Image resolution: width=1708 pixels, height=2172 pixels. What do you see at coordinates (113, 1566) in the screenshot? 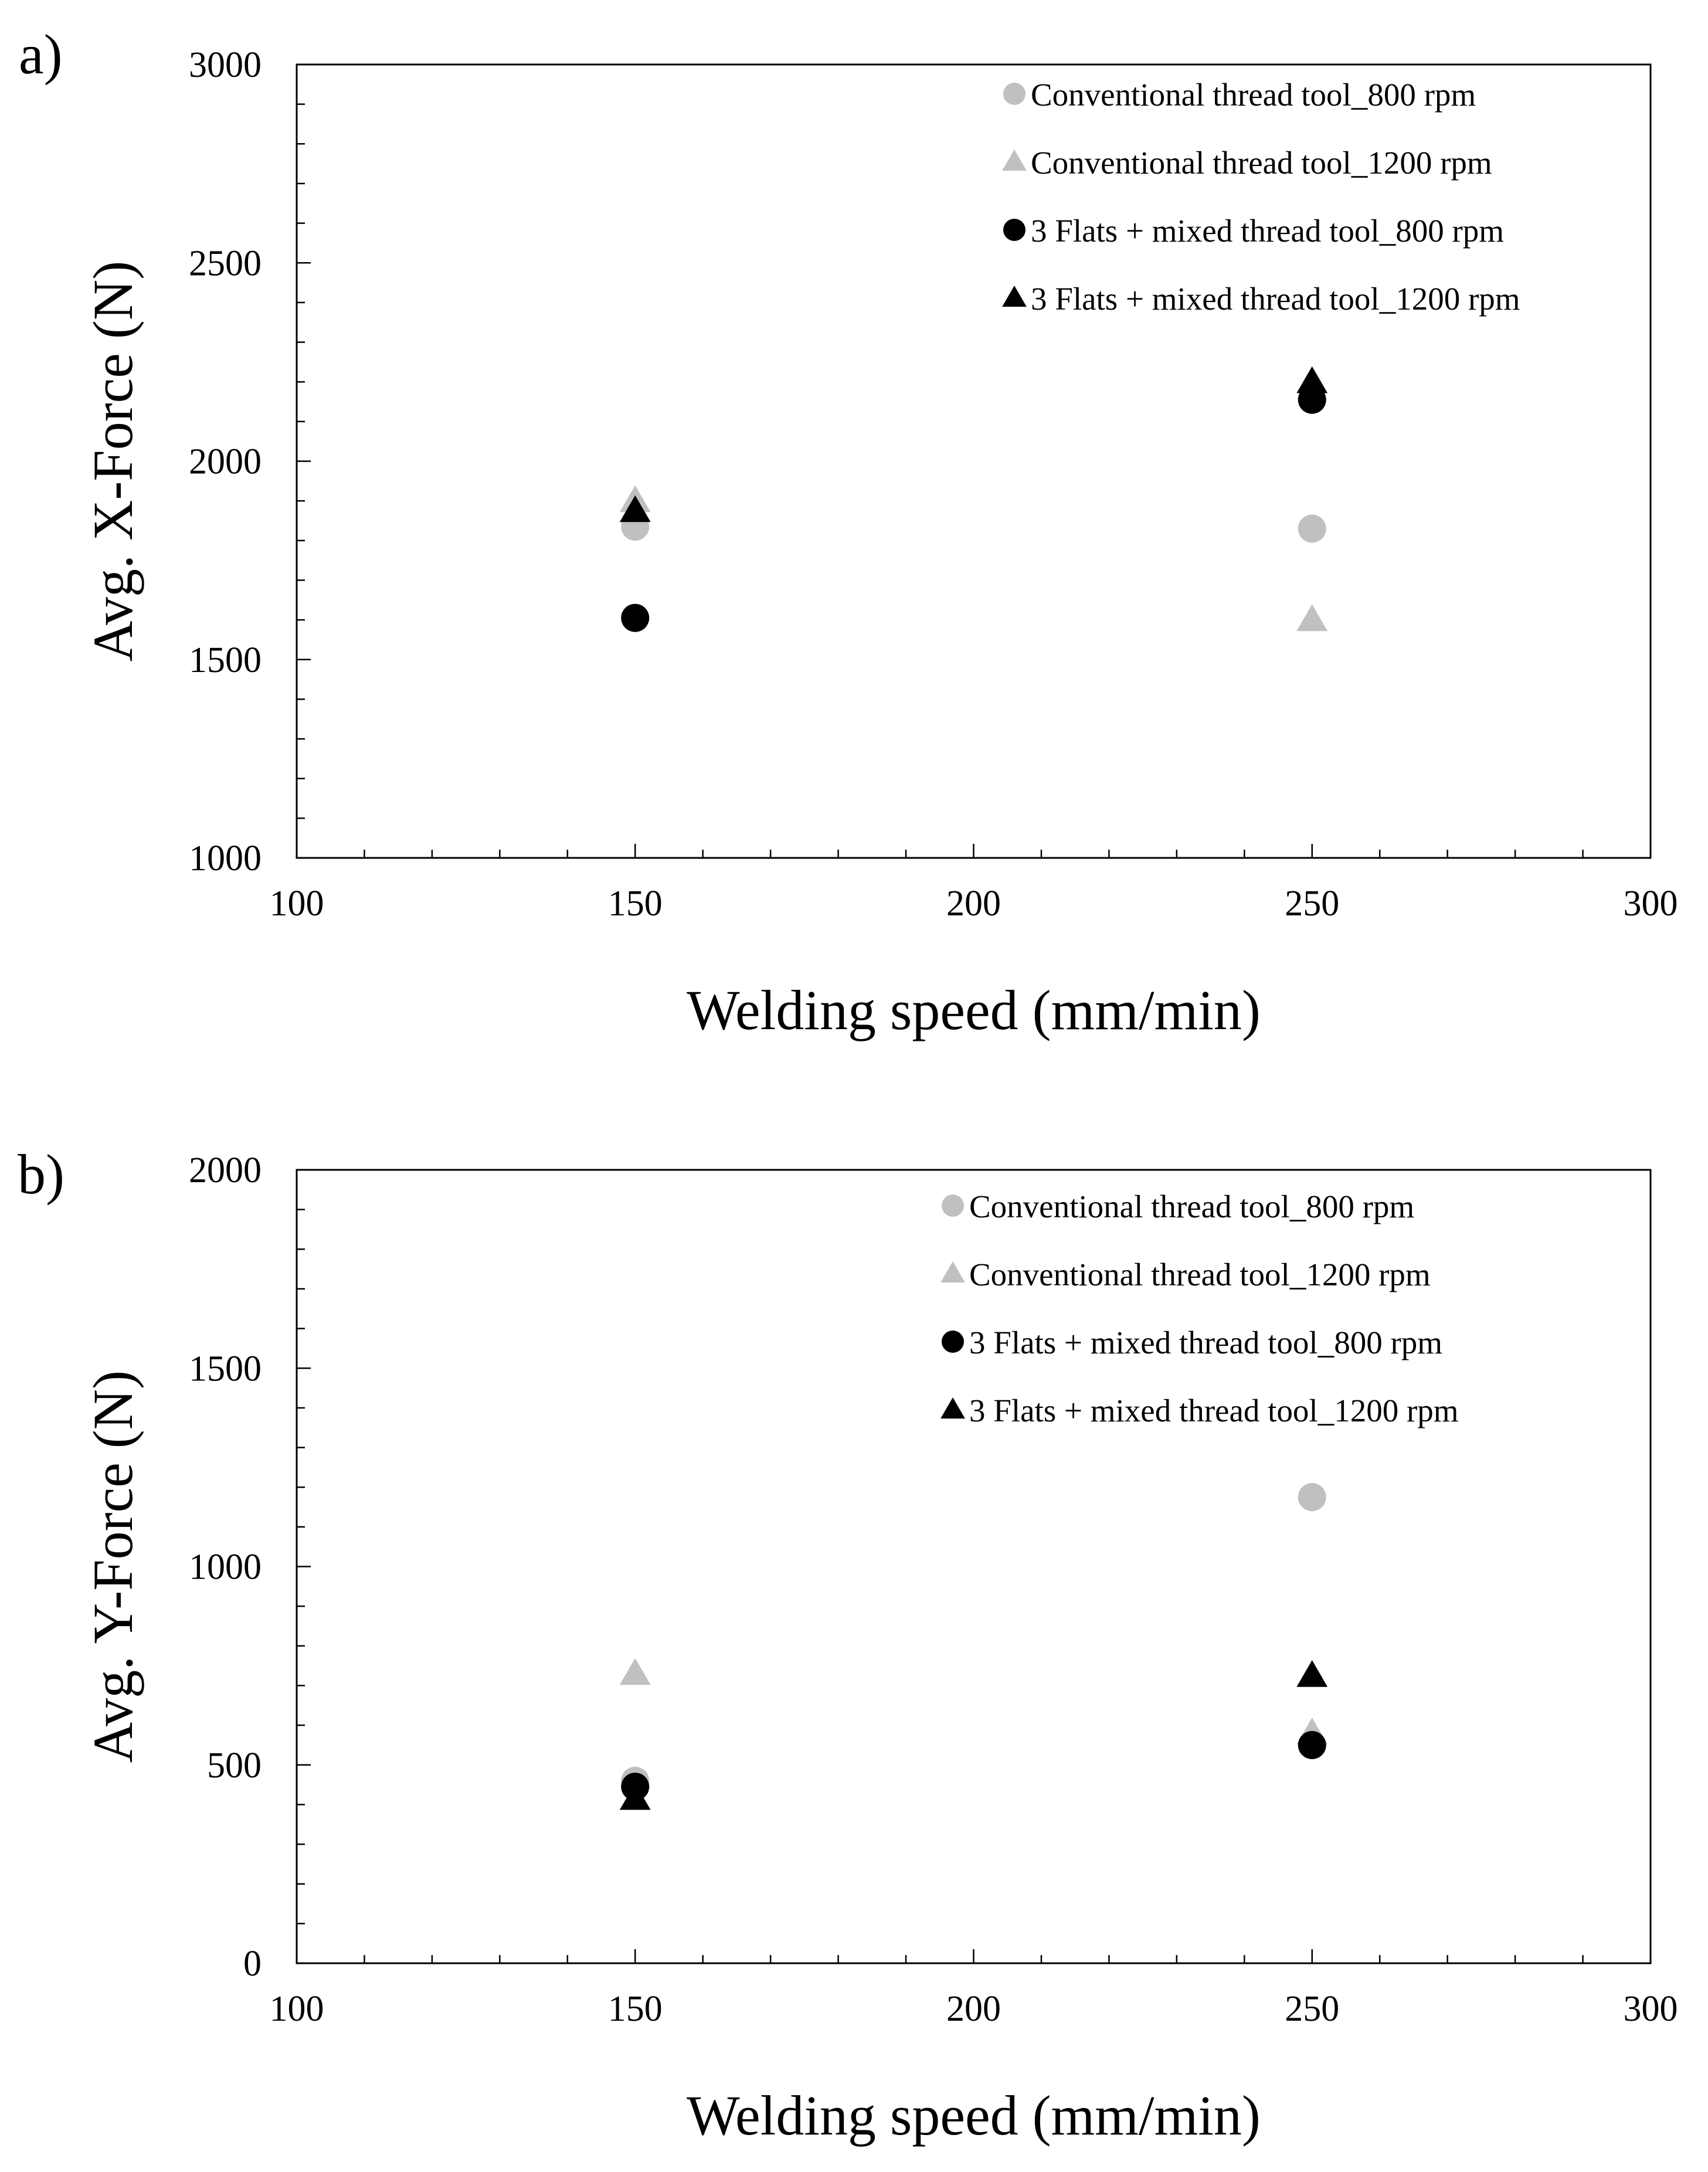
I see `y-axis-title: Avg. Y-Force (N)` at bounding box center [113, 1566].